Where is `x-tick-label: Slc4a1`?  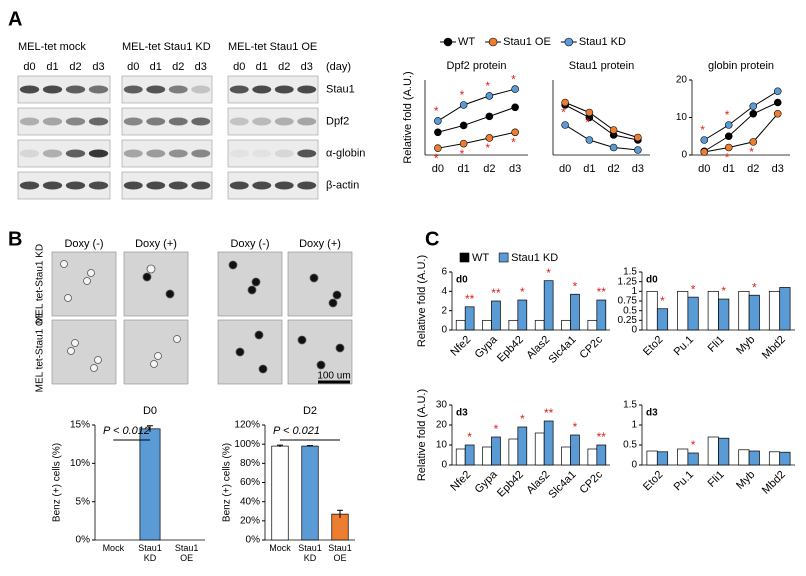
x-tick-label: Slc4a1 is located at coordinates (562, 350).